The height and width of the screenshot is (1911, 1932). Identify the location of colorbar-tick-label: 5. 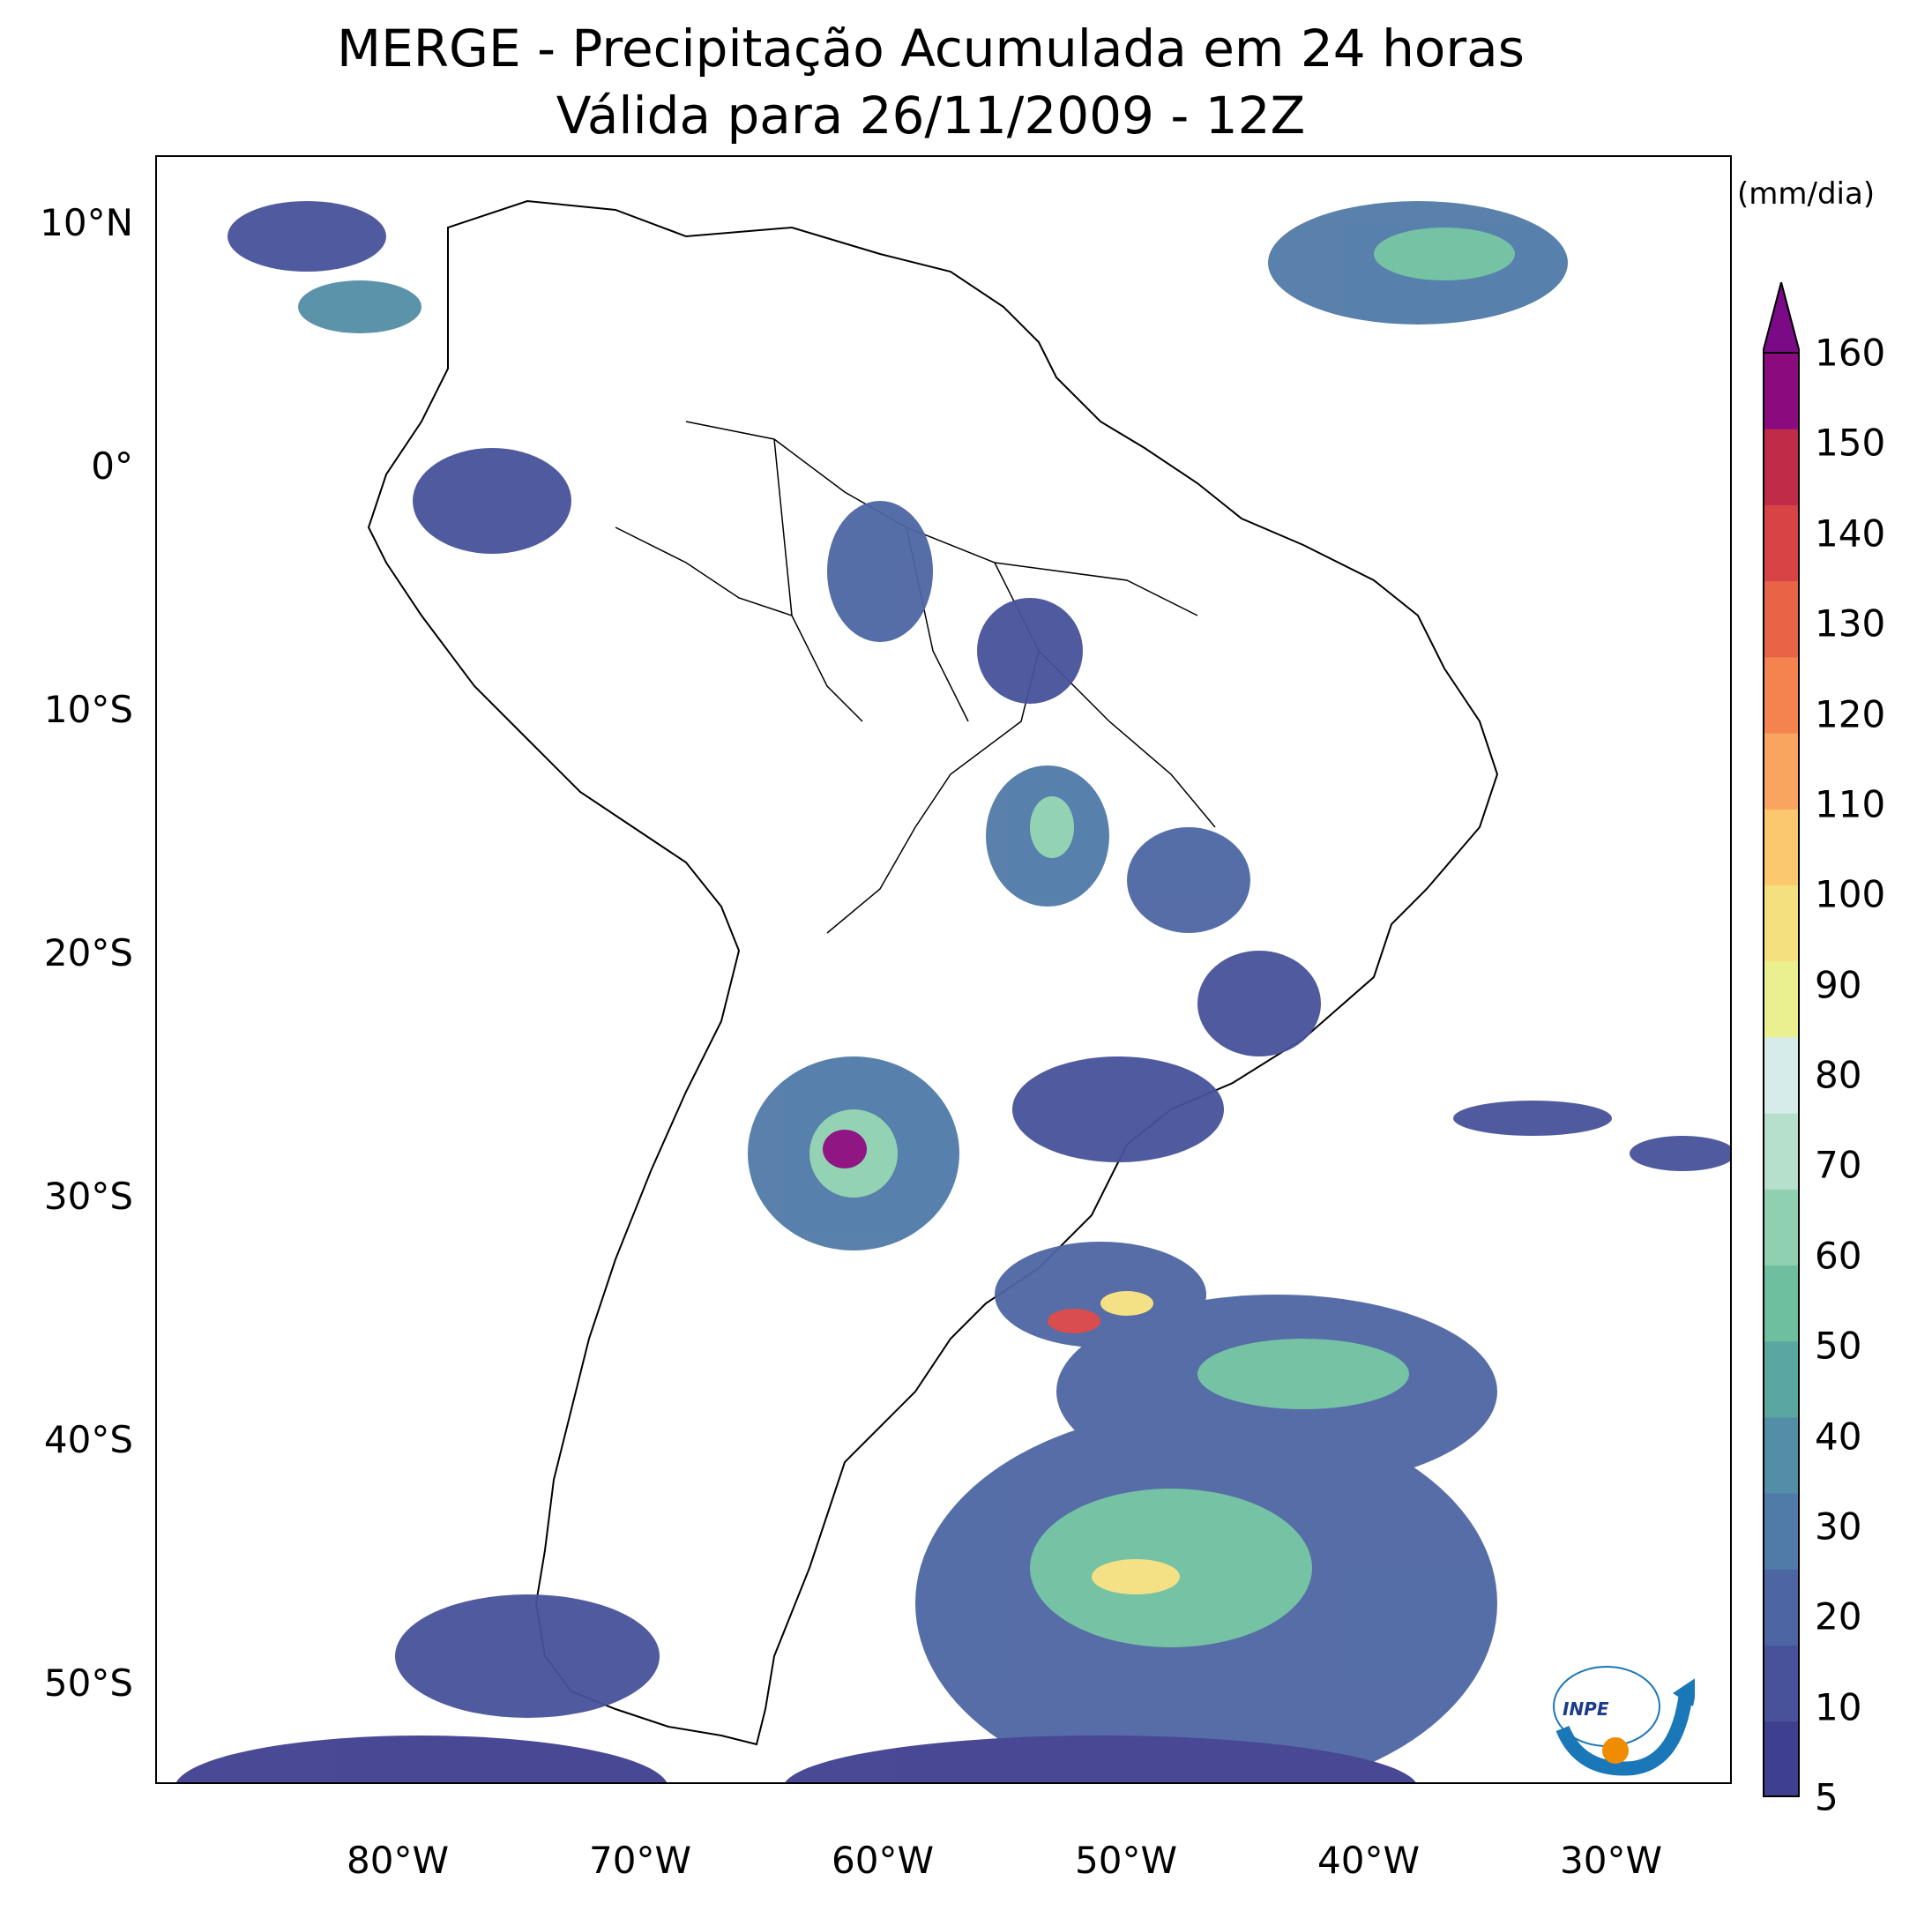
(1827, 1797).